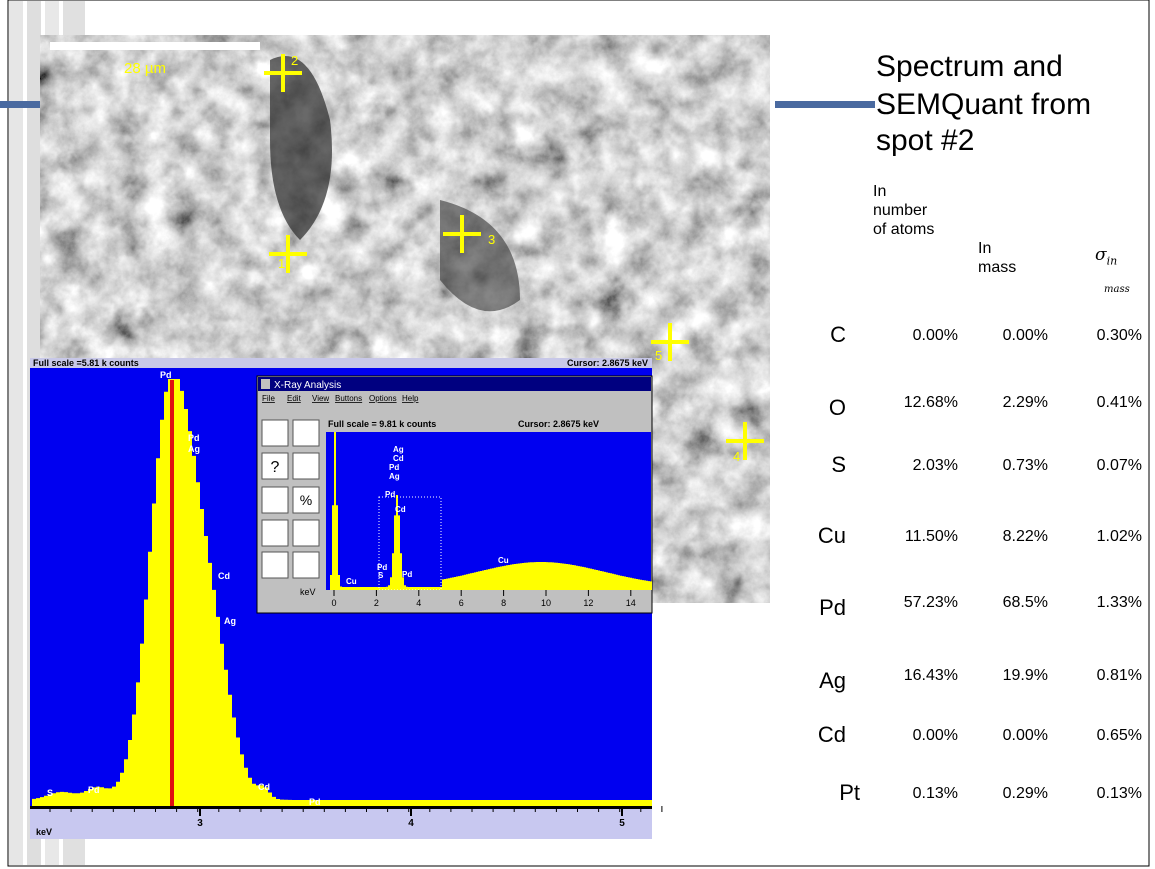  I want to click on spectrum-axis, so click(341, 822).